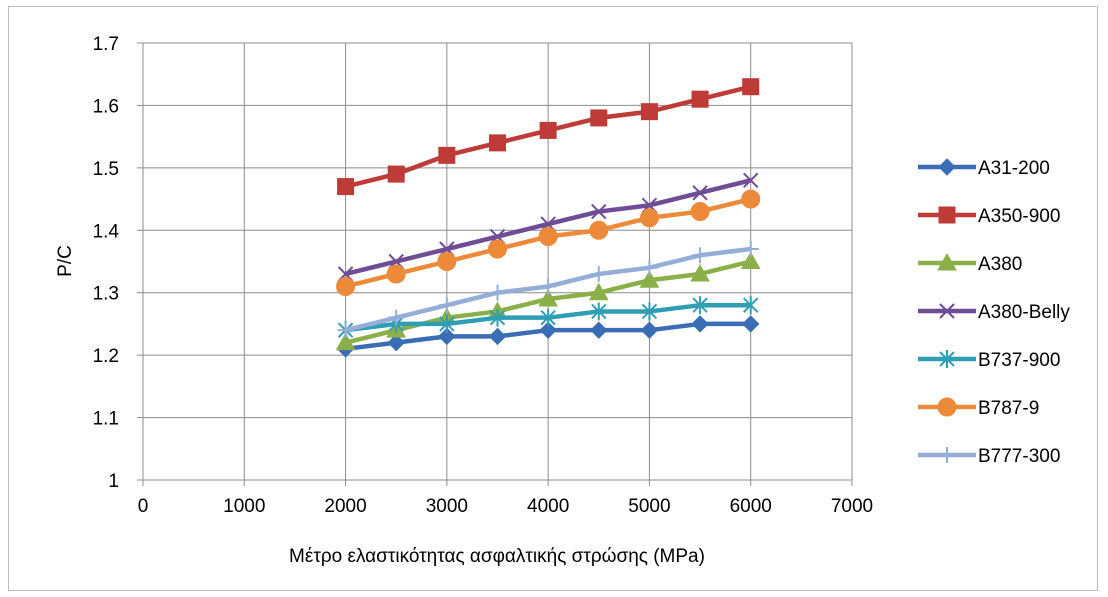 This screenshot has height=597, width=1108. Describe the element at coordinates (1014, 168) in the screenshot. I see `legend-label: A31-200` at that location.